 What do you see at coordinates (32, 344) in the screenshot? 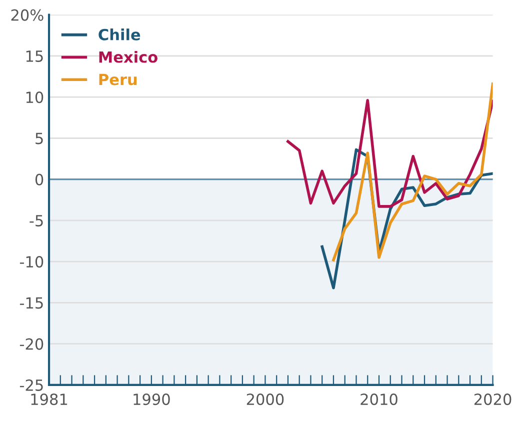
I see `y-tick-label: -20` at bounding box center [32, 344].